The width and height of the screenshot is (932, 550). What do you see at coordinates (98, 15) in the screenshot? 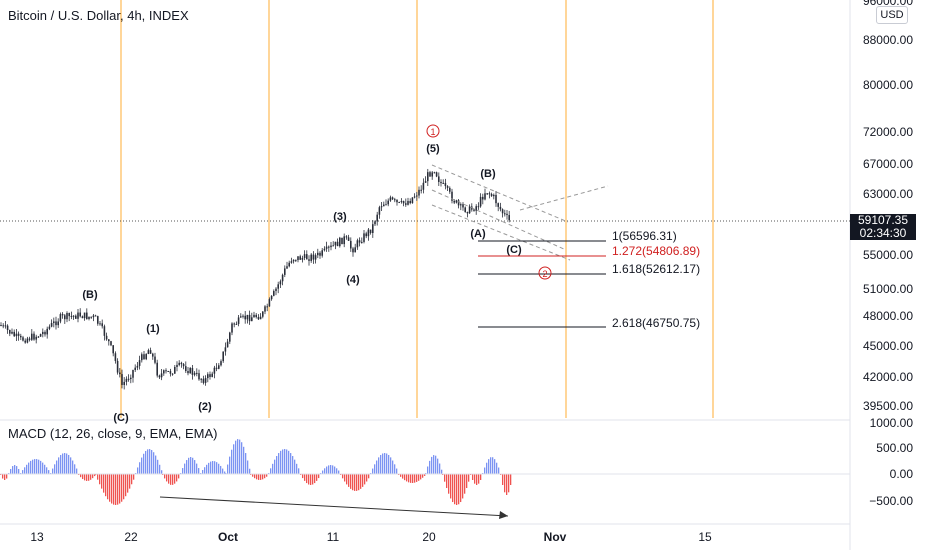
I see `chart-title: Bitcoin / U.S. Dollar, 4h, INDEX` at bounding box center [98, 15].